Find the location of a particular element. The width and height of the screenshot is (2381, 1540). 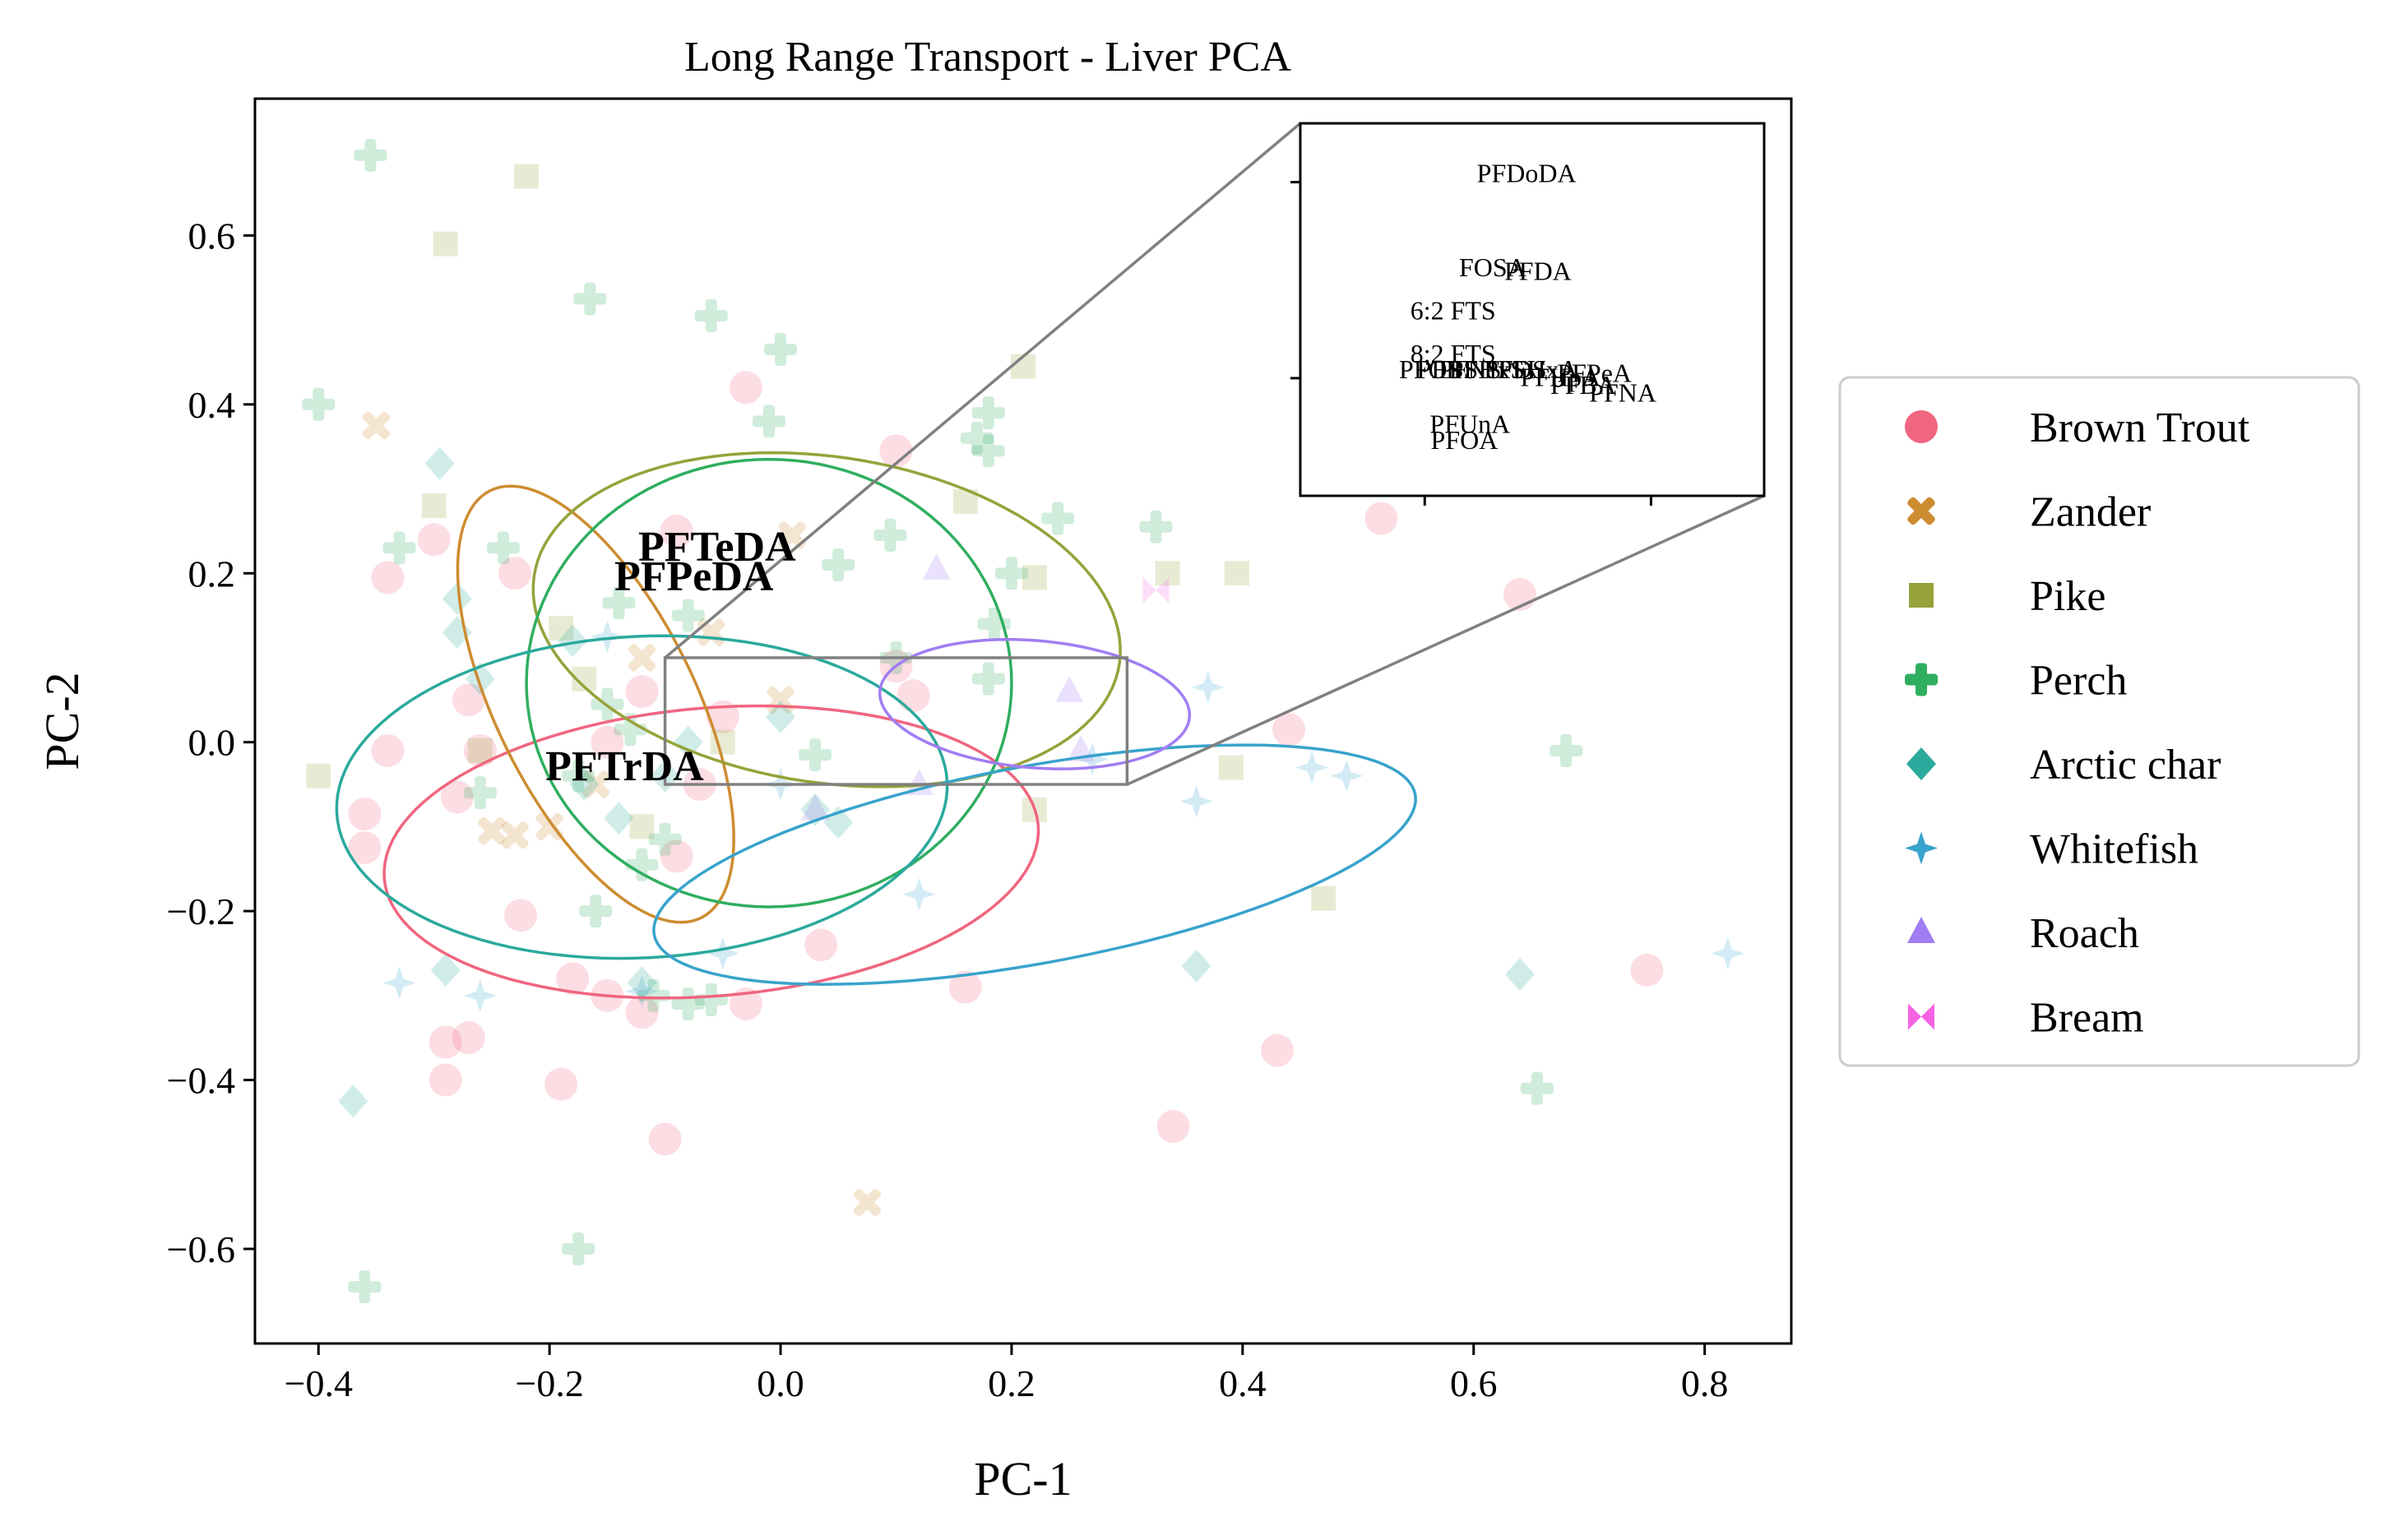

y-axis-ticks: −0.6 −0.4 −0.2 0.0 0.2 0.4 0.6 is located at coordinates (211, 743).